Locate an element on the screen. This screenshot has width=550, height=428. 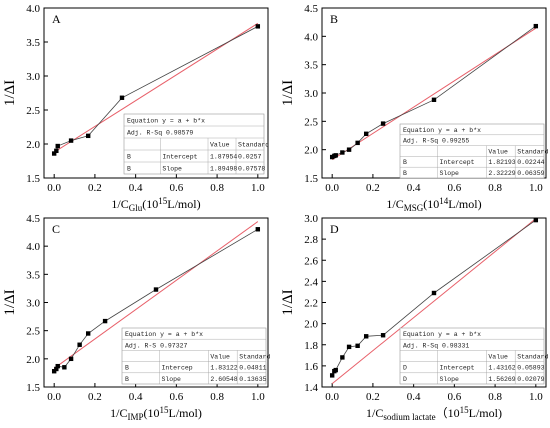
stats-value: 1.43162 is located at coordinates (501, 368).